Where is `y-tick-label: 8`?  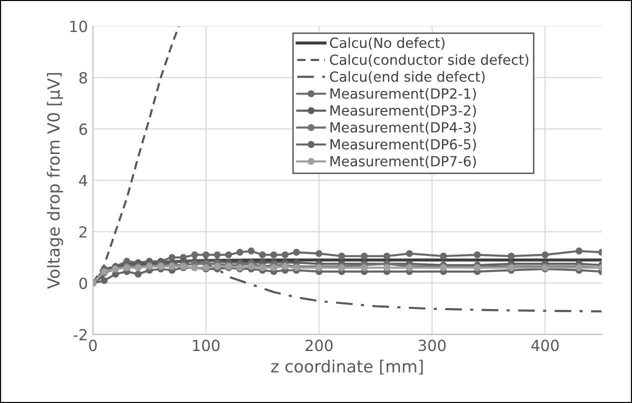 y-tick-label: 8 is located at coordinates (83, 78).